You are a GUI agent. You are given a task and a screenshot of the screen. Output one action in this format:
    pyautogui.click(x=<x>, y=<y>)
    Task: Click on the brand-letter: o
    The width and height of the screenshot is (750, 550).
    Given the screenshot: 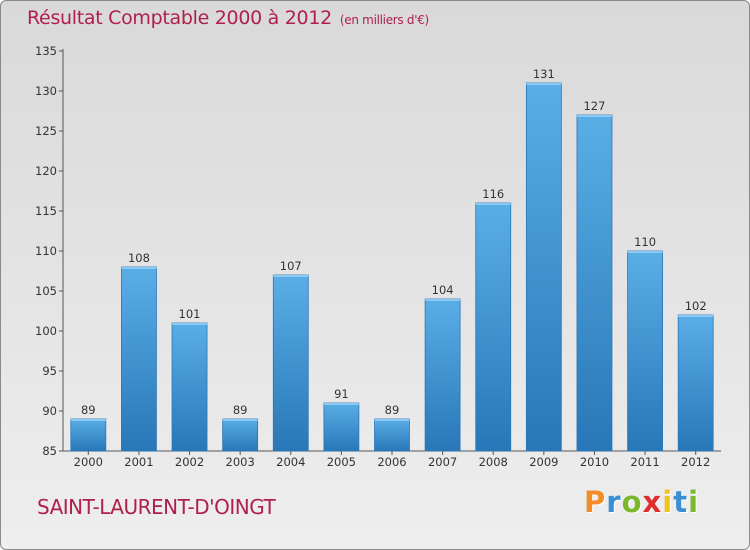 What is the action you would take?
    pyautogui.click(x=632, y=502)
    